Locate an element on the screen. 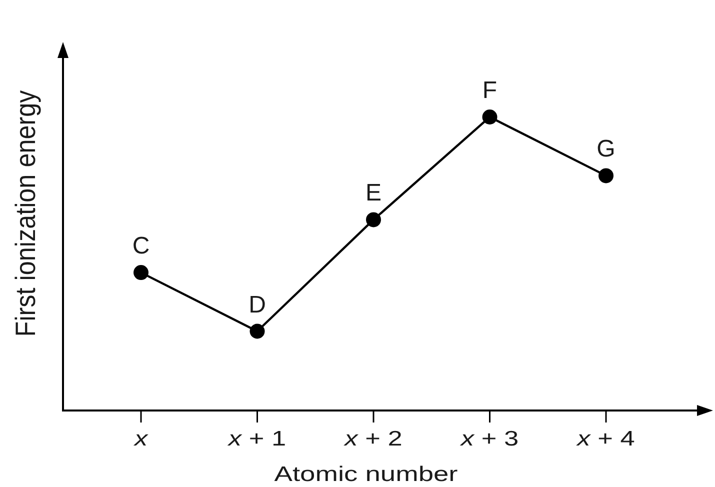  x-tick-label: x + 2 is located at coordinates (373, 438).